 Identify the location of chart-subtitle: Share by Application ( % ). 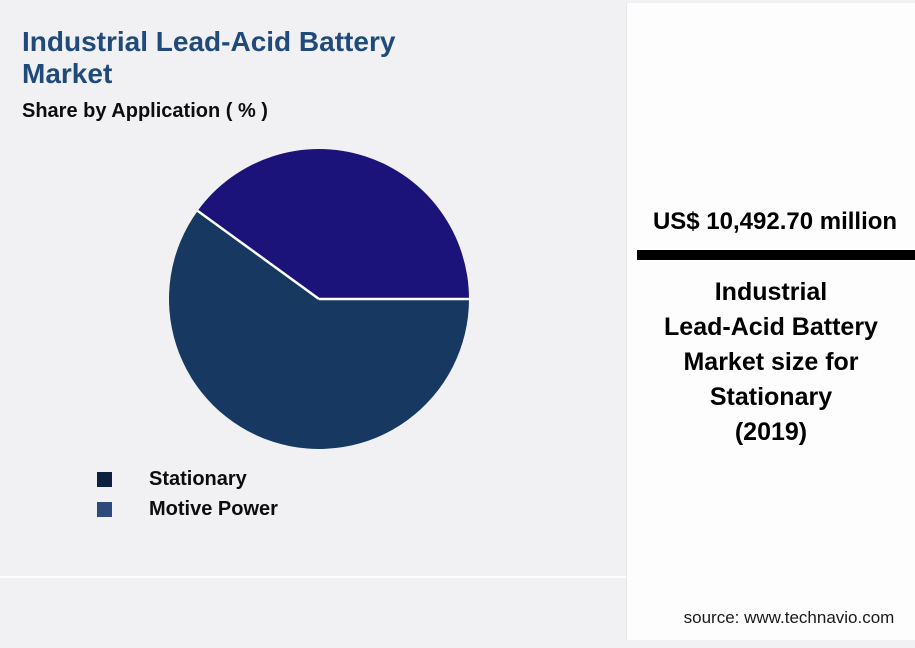
(145, 111).